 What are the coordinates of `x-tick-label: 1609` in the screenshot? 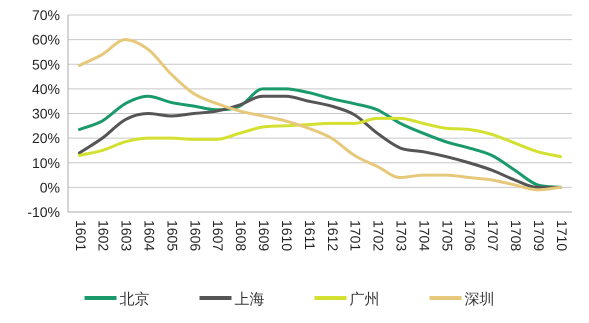 It's located at (264, 236).